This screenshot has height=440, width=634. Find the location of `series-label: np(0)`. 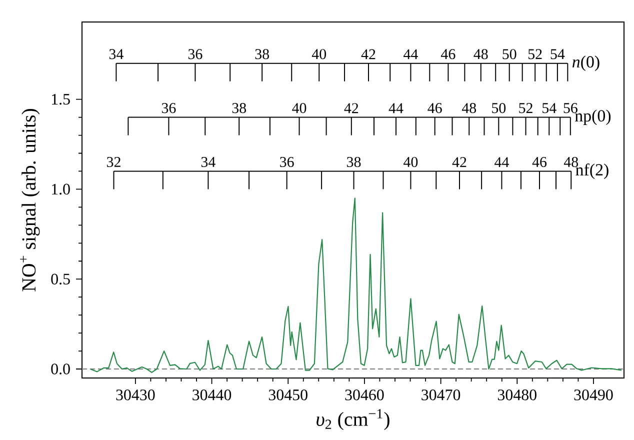

series-label: np(0) is located at coordinates (593, 117).